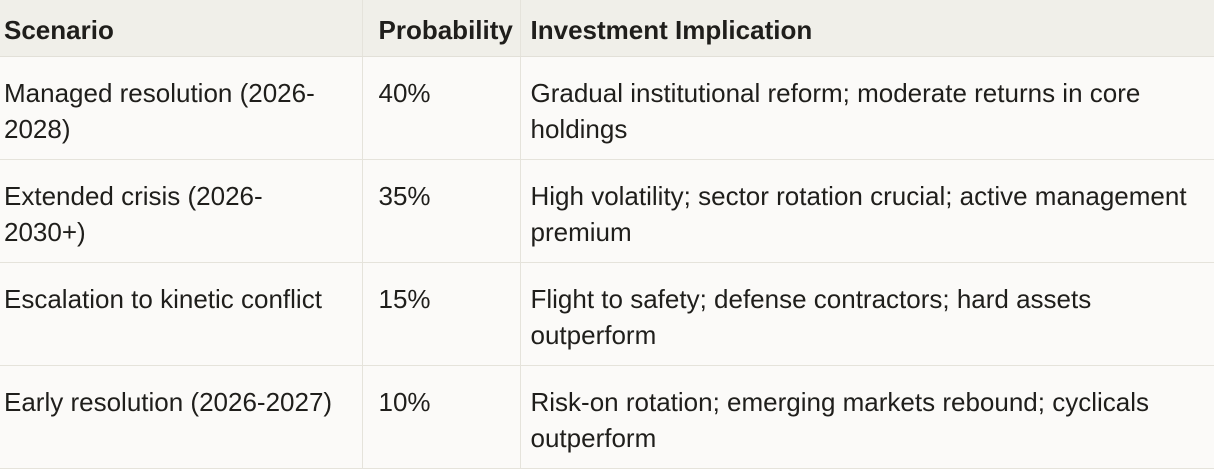 The width and height of the screenshot is (1214, 469). What do you see at coordinates (866, 28) in the screenshot?
I see `column-header-investment-implication: Investment Implication` at bounding box center [866, 28].